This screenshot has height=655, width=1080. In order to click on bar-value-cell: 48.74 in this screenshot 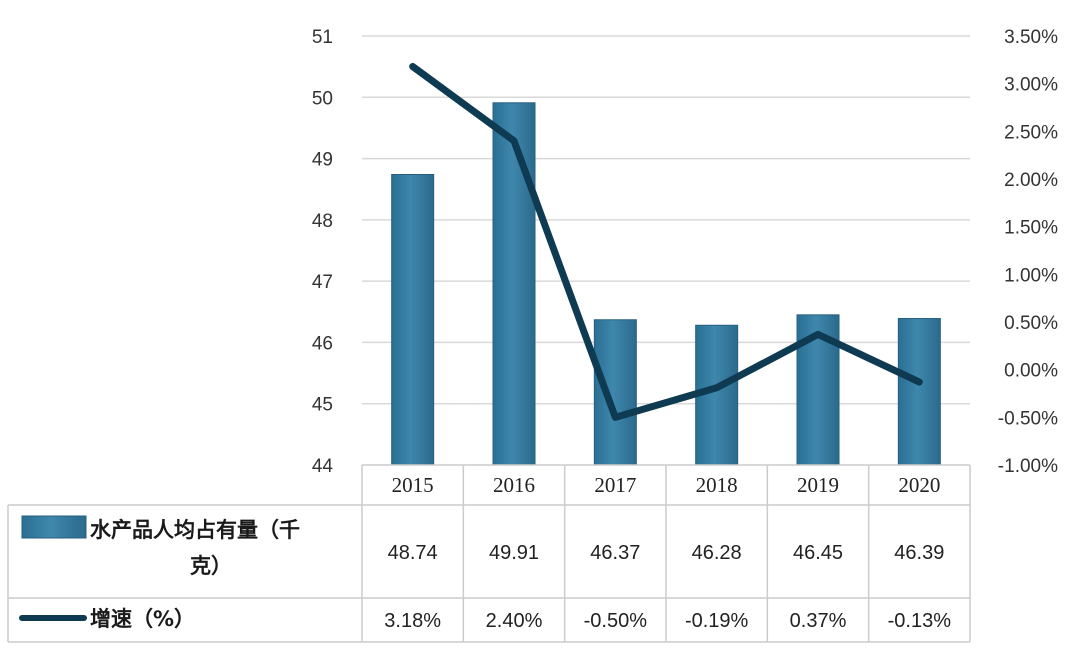, I will do `click(413, 553)`.